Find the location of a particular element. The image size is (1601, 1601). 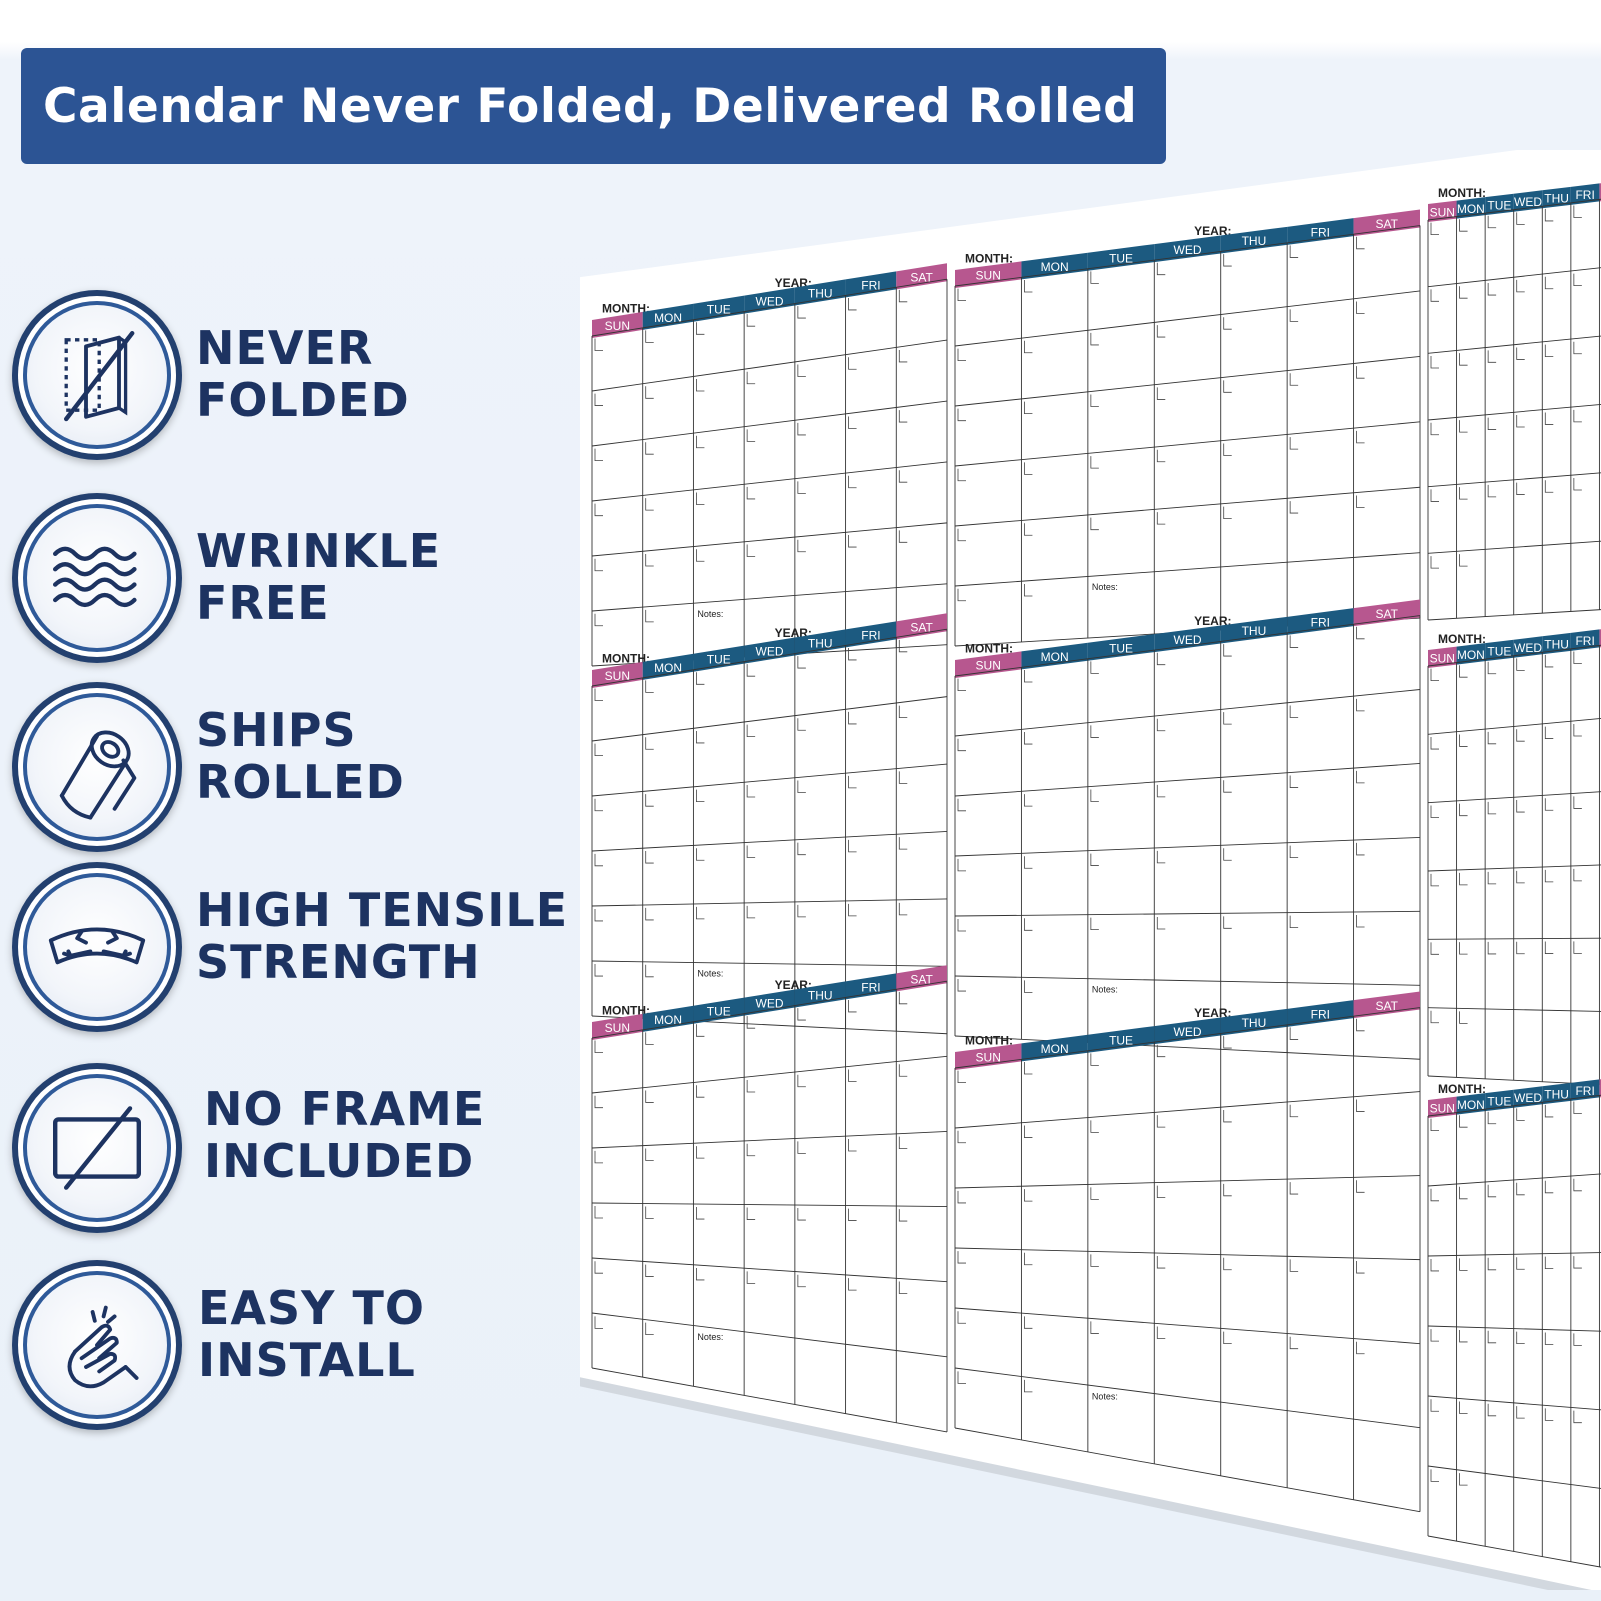

day-header-label: WED is located at coordinates (1528, 202).